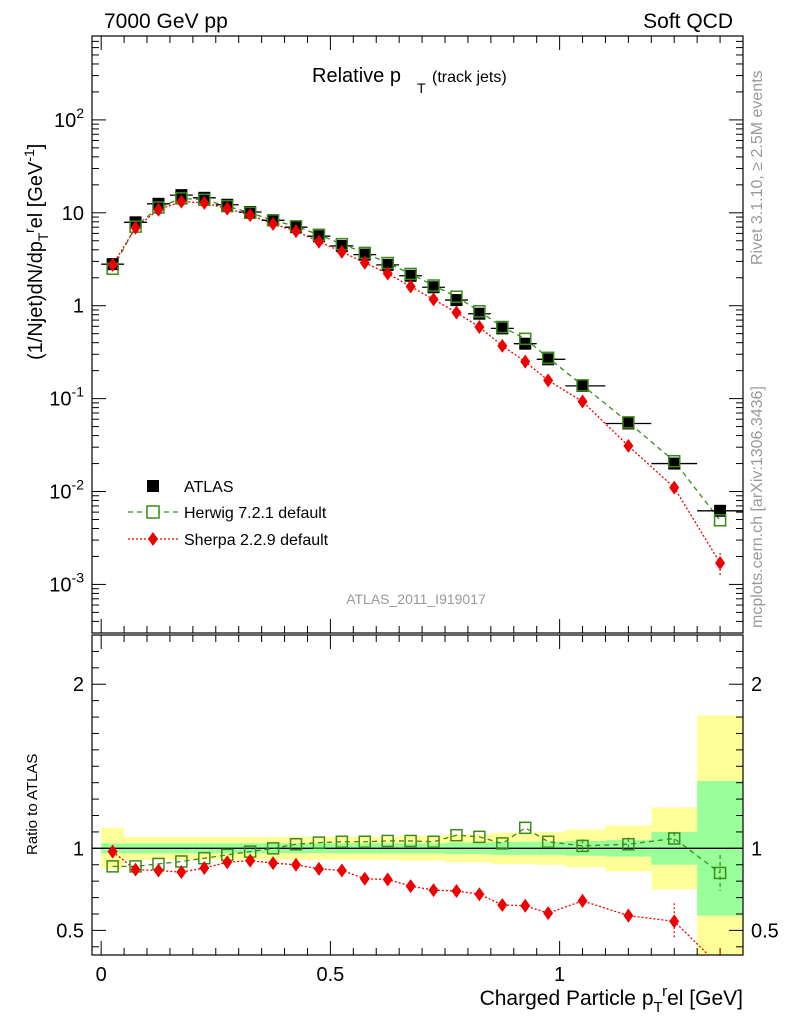  I want to click on plot-title-note: (track jets), so click(469, 77).